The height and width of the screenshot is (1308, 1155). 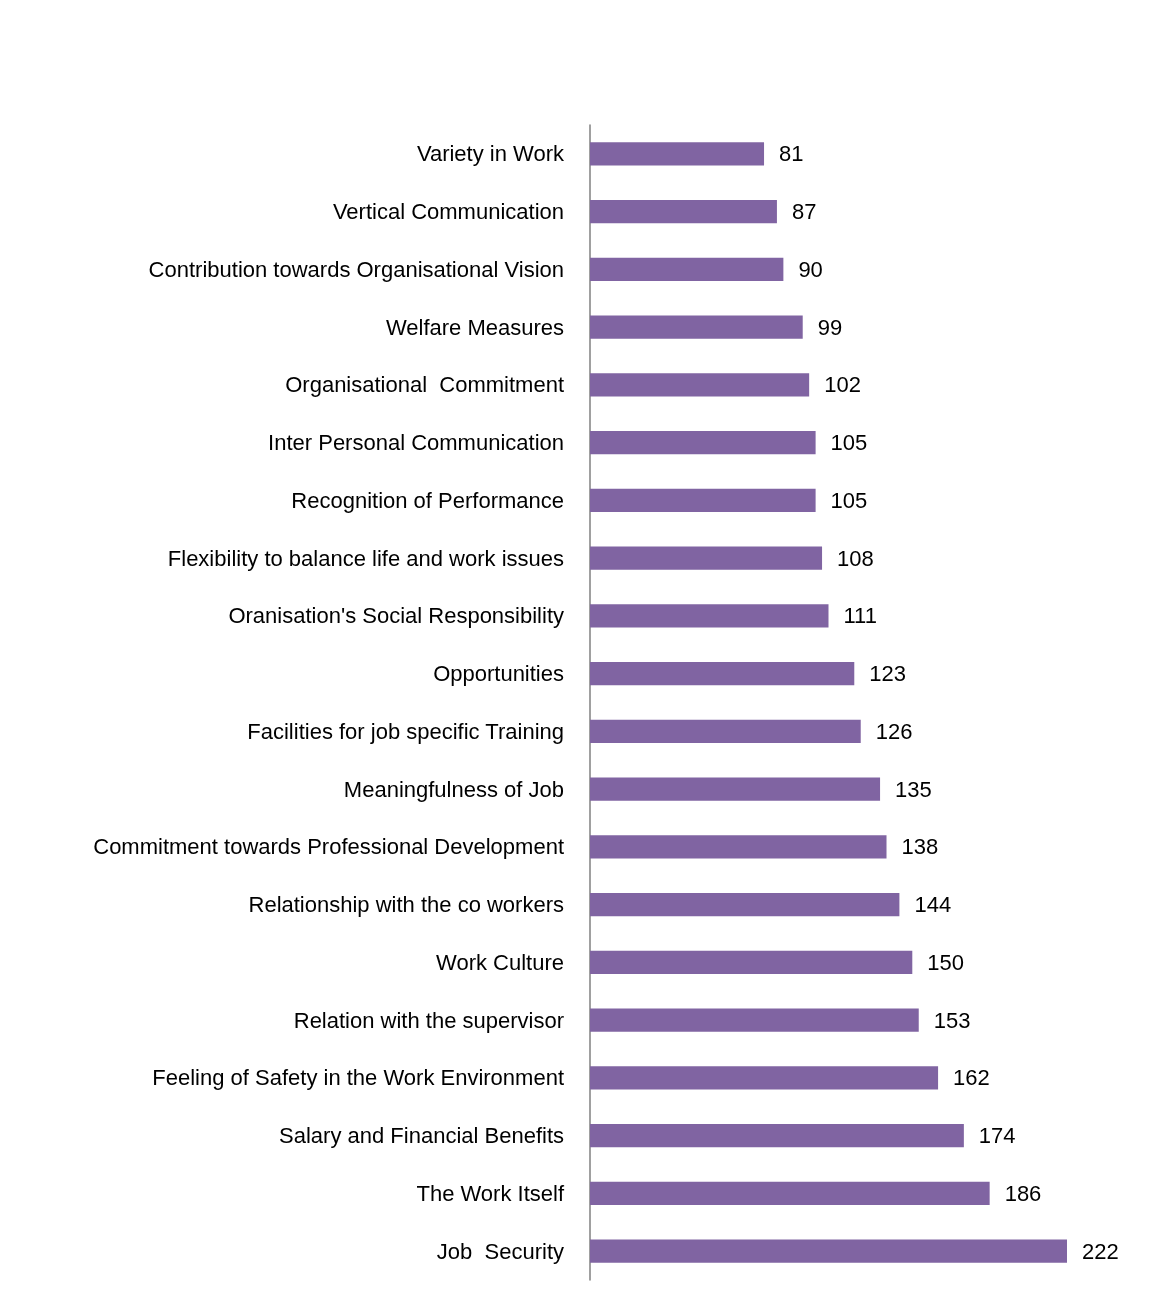 I want to click on y-tick-label: Feeling of Safety in the Work Environment, so click(x=358, y=1078).